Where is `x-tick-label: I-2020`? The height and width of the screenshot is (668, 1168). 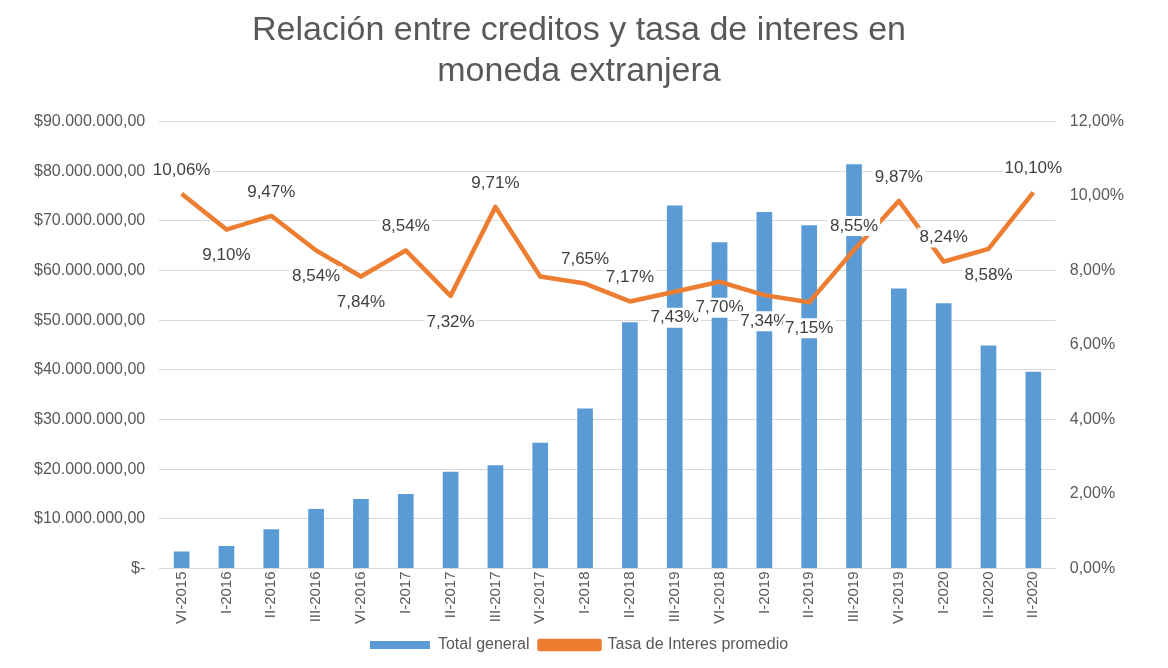 x-tick-label: I-2020 is located at coordinates (942, 593).